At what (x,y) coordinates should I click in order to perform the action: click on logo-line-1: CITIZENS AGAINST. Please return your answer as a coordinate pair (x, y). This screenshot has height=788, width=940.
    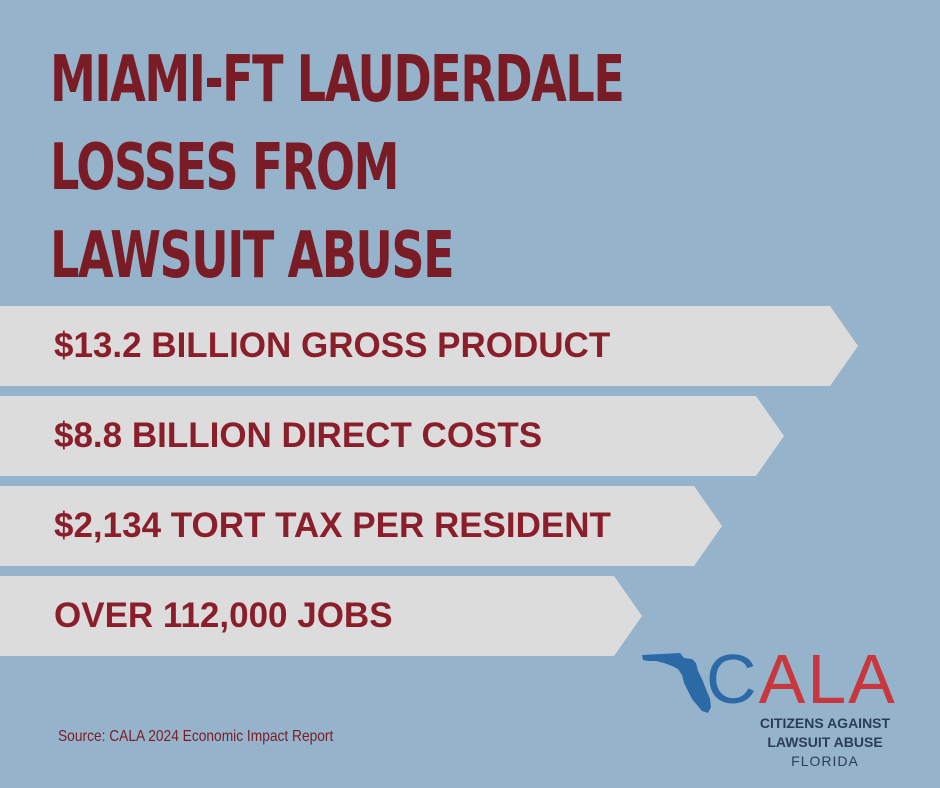
    Looking at the image, I should click on (825, 723).